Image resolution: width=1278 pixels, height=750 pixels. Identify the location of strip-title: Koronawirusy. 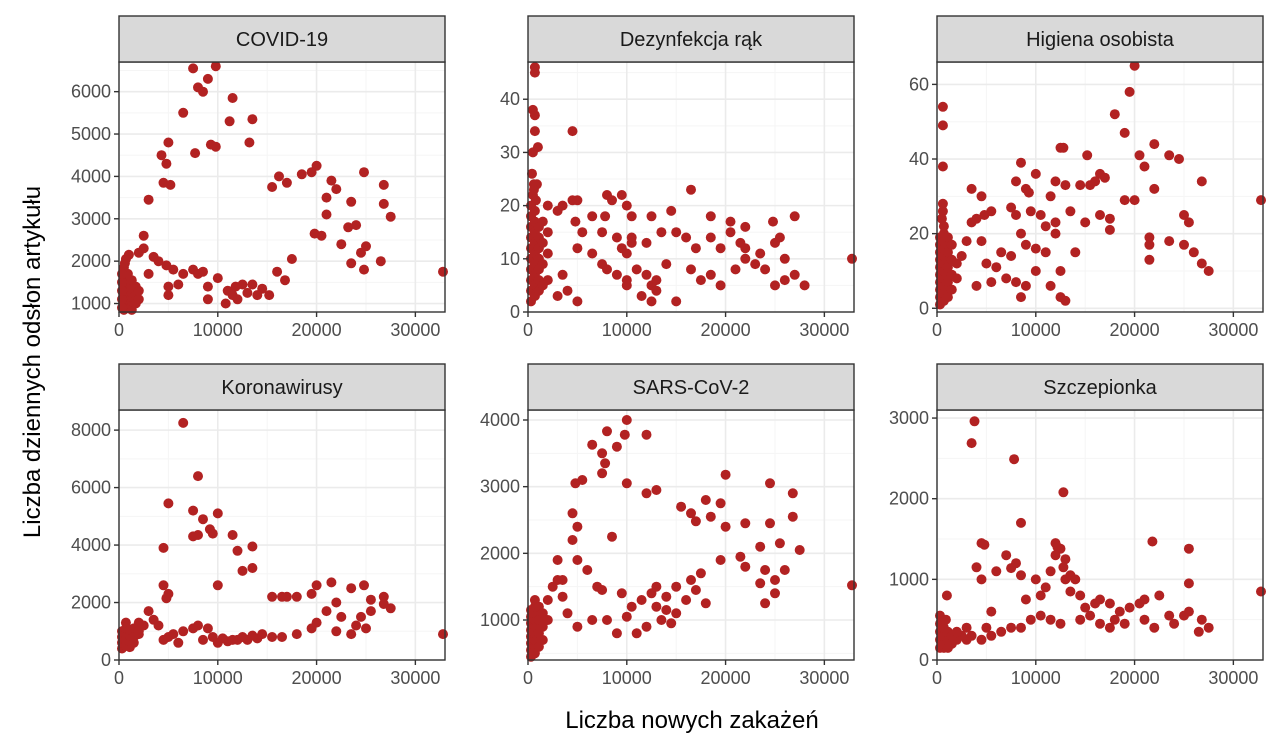
(281, 388).